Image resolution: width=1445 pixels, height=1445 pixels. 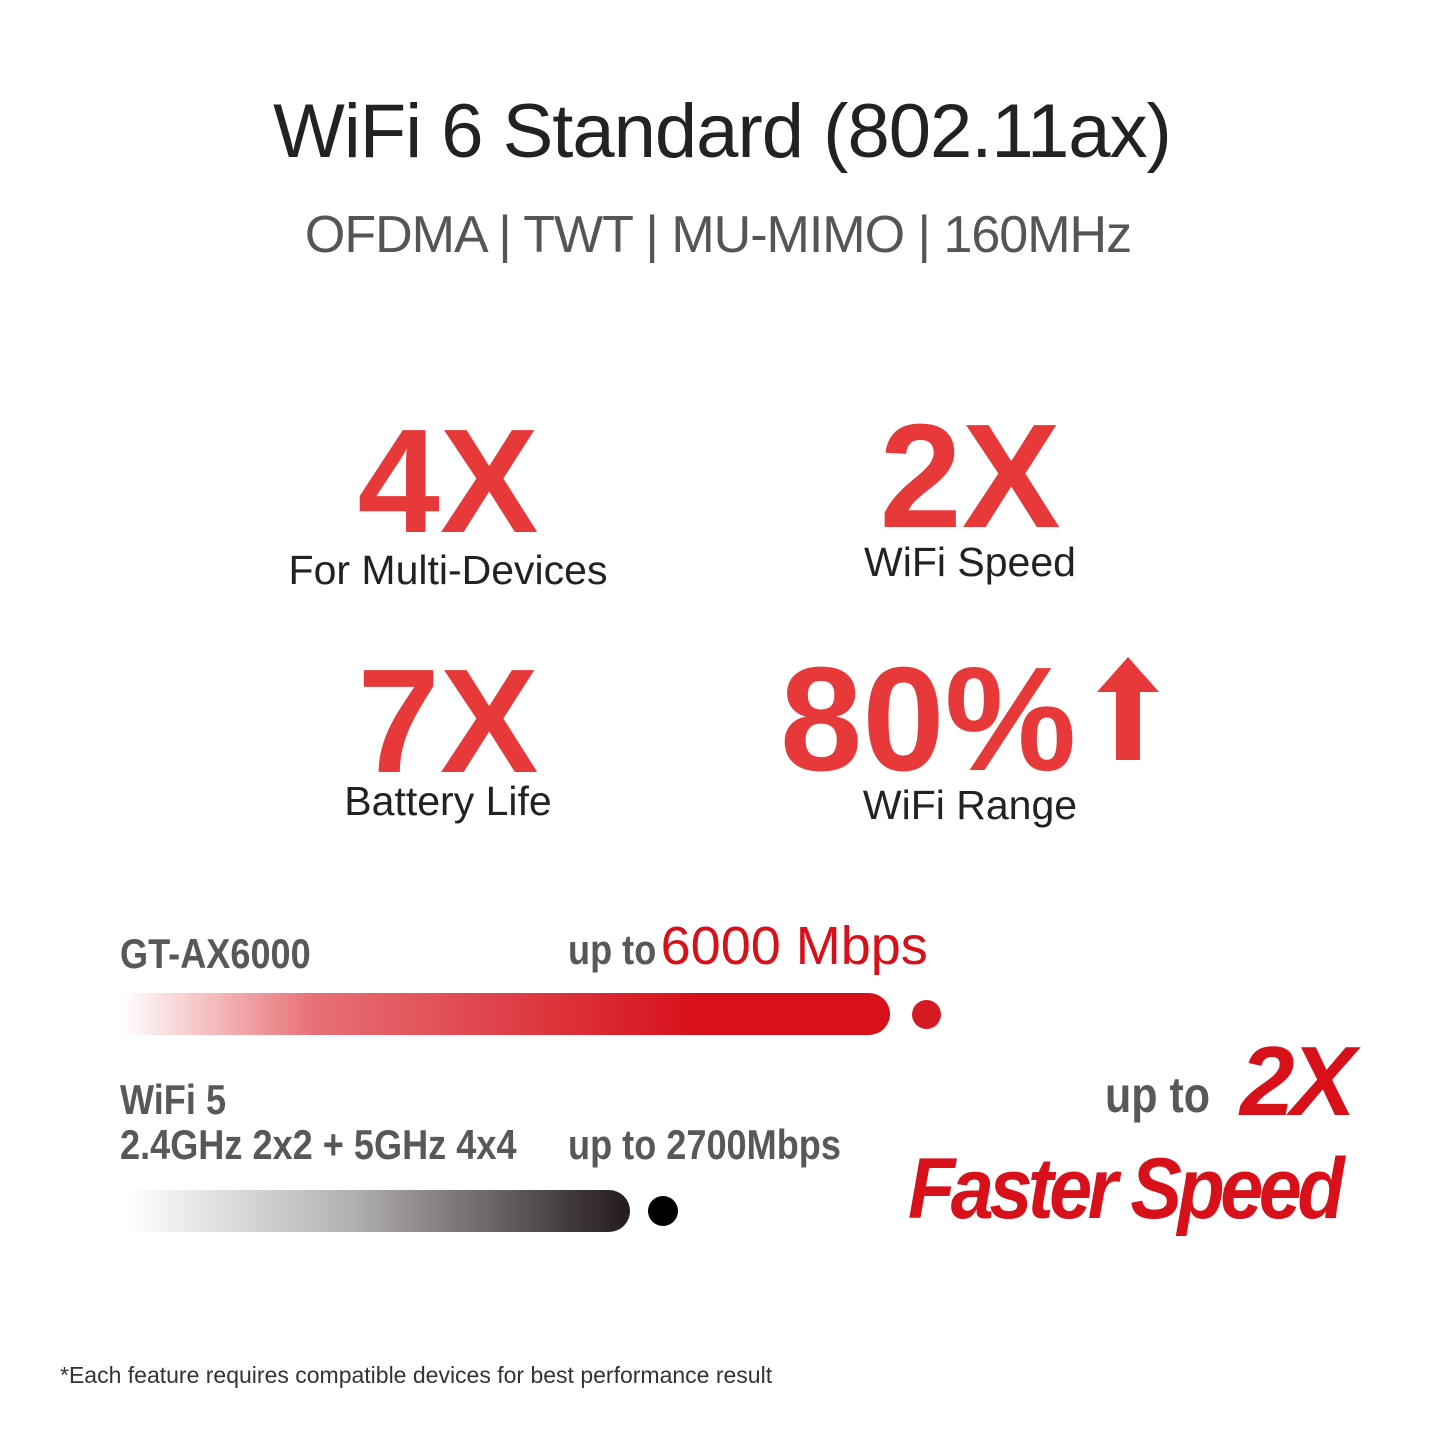 I want to click on claim-value: 2X, so click(x=1298, y=1081).